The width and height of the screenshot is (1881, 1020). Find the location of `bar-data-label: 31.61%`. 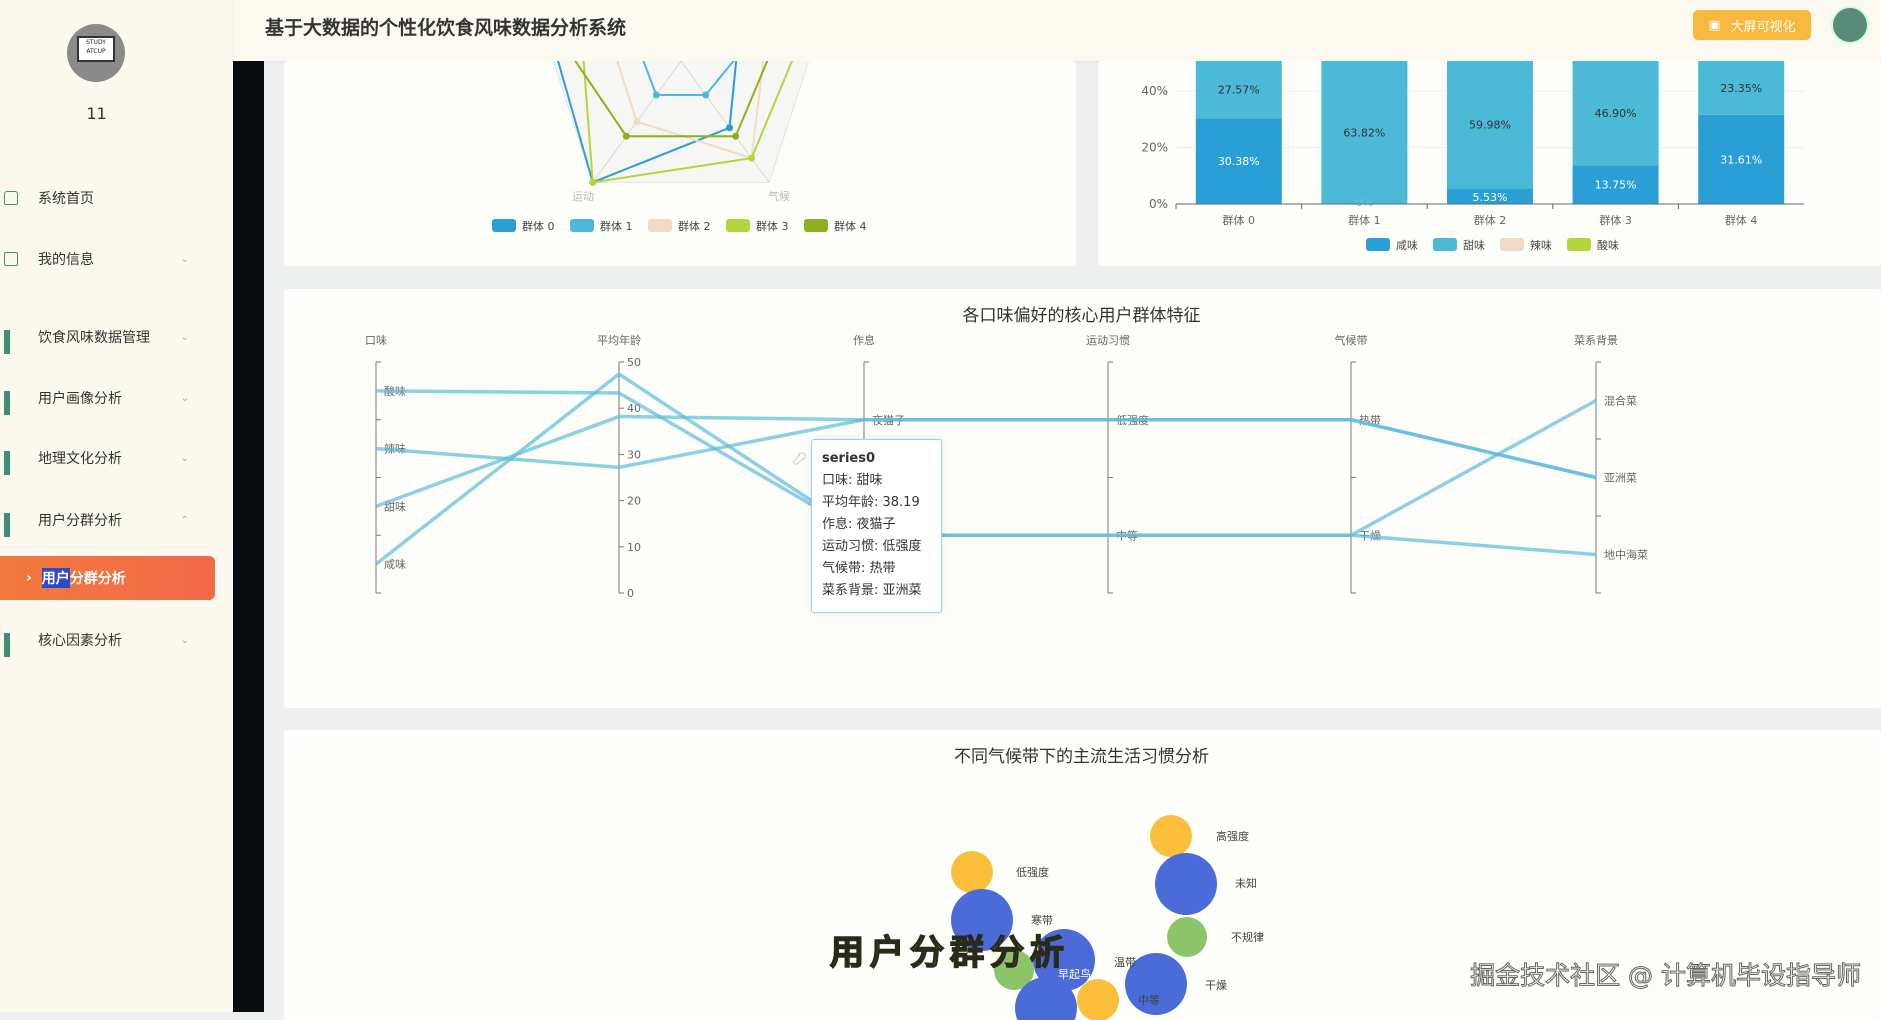

bar-data-label: 31.61% is located at coordinates (1741, 159).